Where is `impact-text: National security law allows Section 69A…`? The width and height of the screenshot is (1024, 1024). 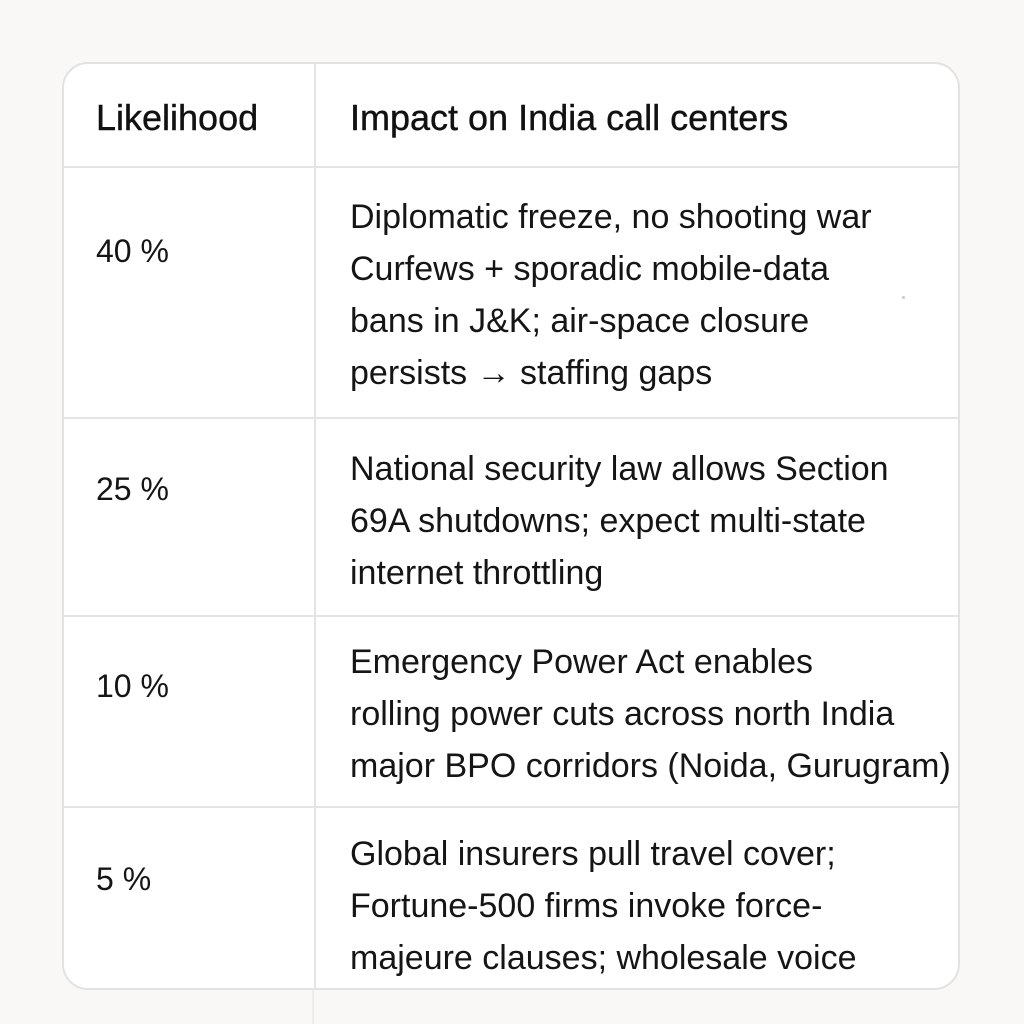
impact-text: National security law allows Section 69A… is located at coordinates (619, 521).